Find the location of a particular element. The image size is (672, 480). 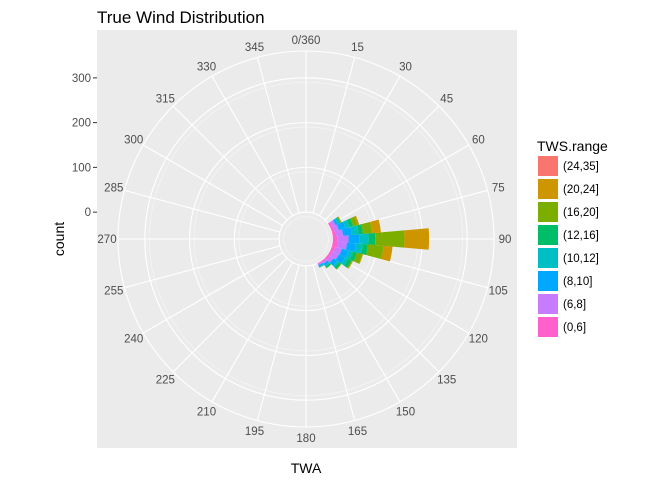

y-axis-title: count is located at coordinates (59, 239).